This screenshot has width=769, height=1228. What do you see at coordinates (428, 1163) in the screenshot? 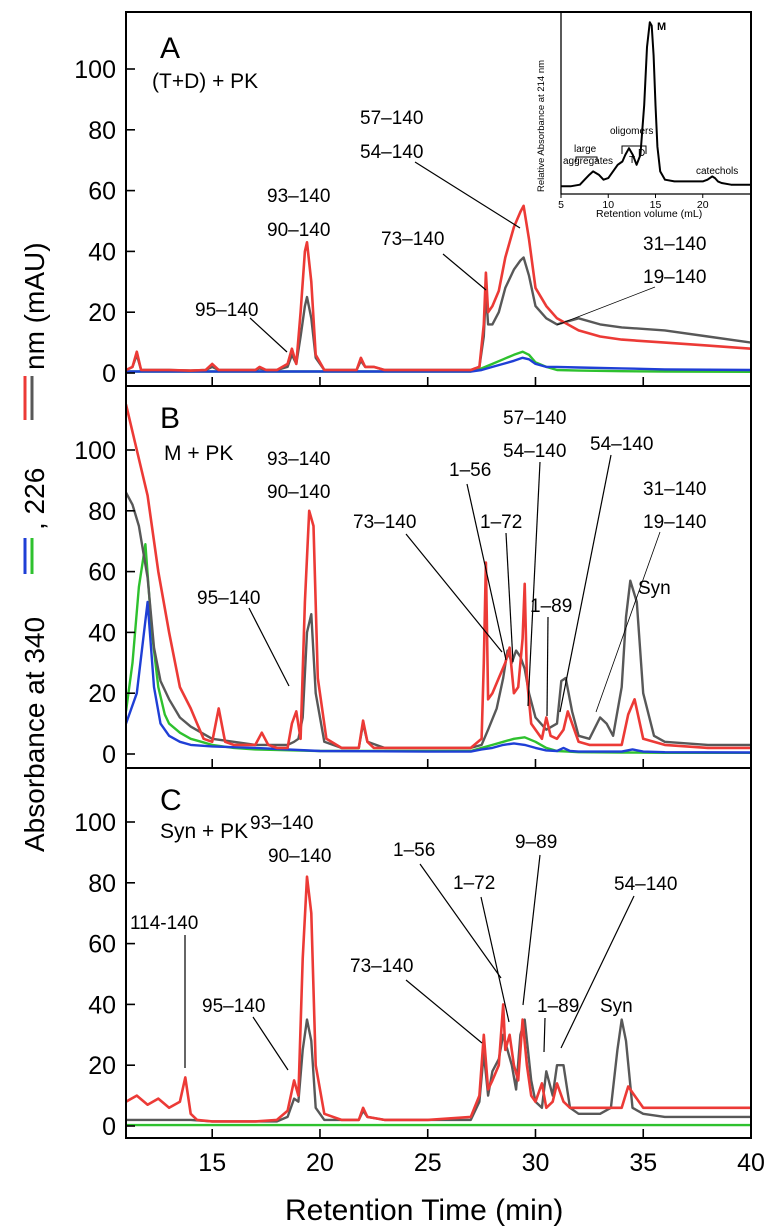
I see `x-tick-label: 25` at bounding box center [428, 1163].